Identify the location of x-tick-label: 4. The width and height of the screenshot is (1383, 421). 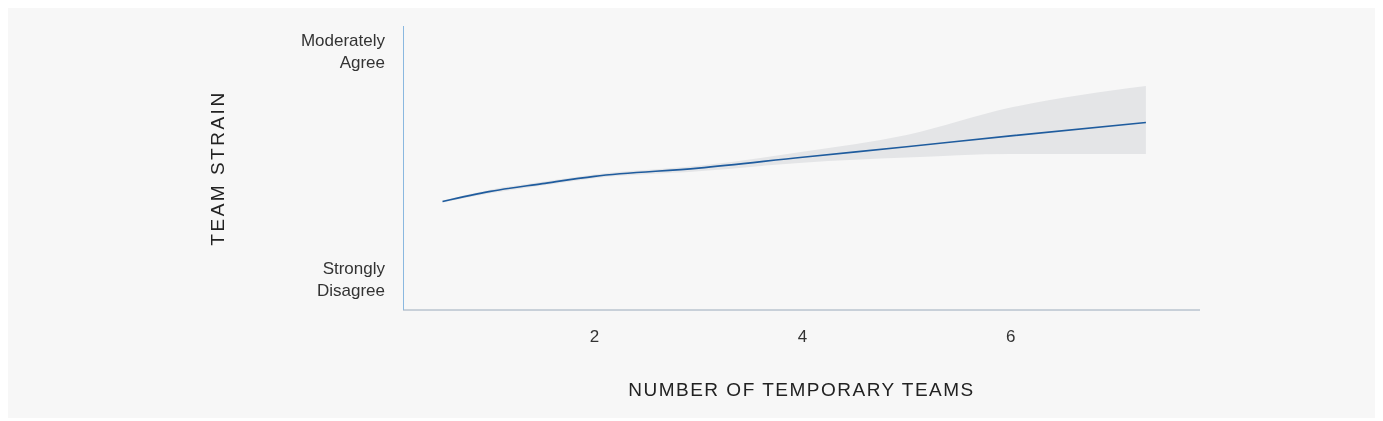
(802, 337).